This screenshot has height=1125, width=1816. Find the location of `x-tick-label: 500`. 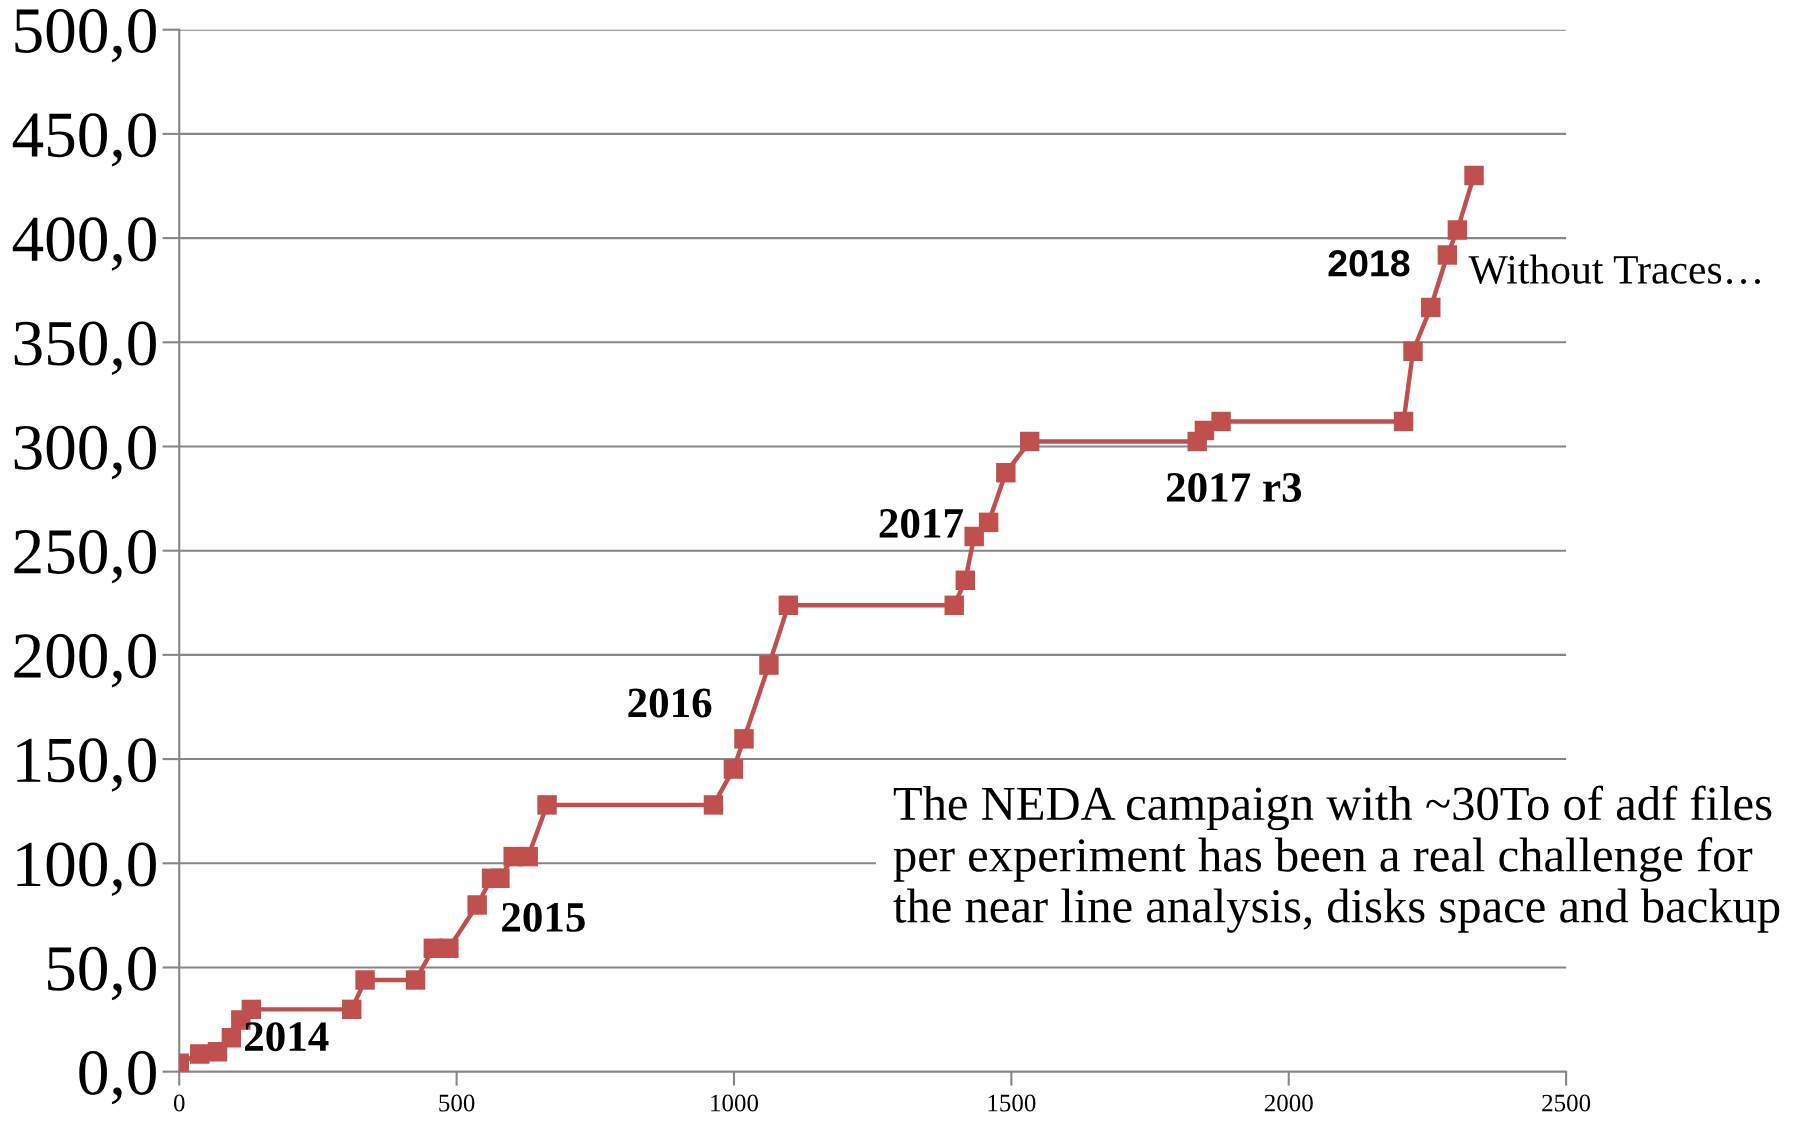

x-tick-label: 500 is located at coordinates (457, 1103).